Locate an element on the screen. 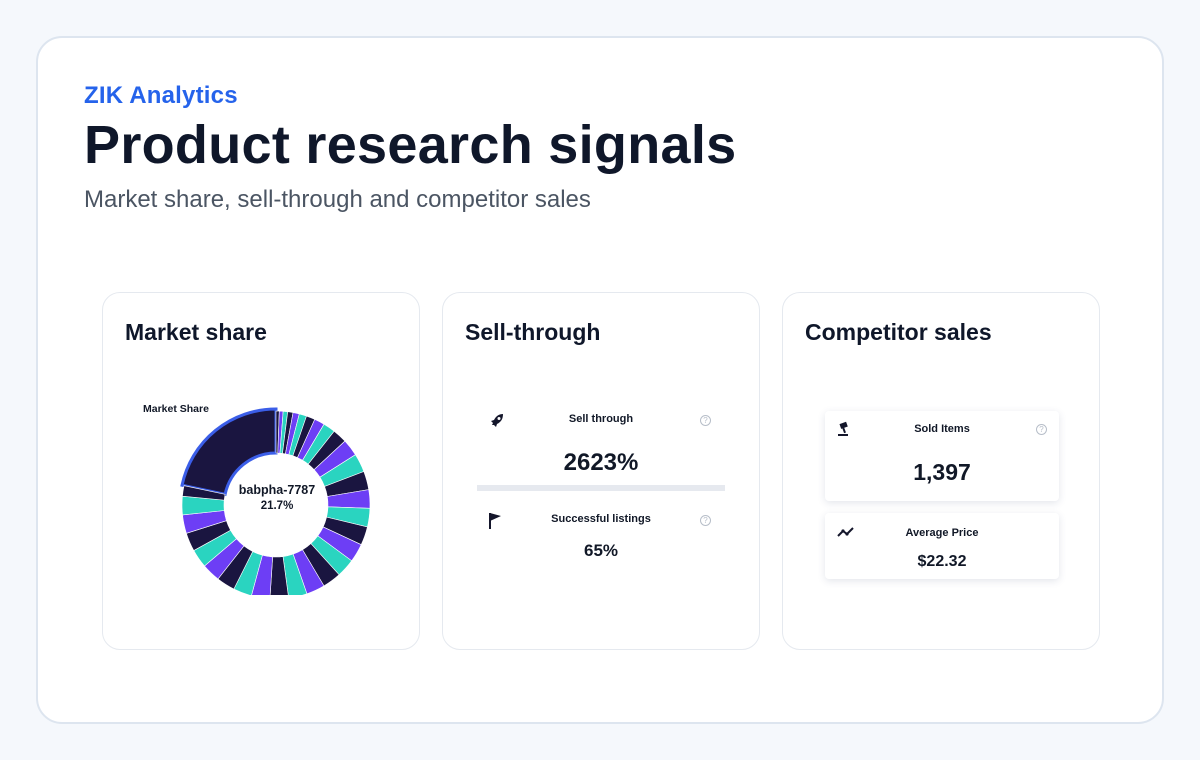 This screenshot has height=760, width=1200. metric-label: Sold Items is located at coordinates (942, 429).